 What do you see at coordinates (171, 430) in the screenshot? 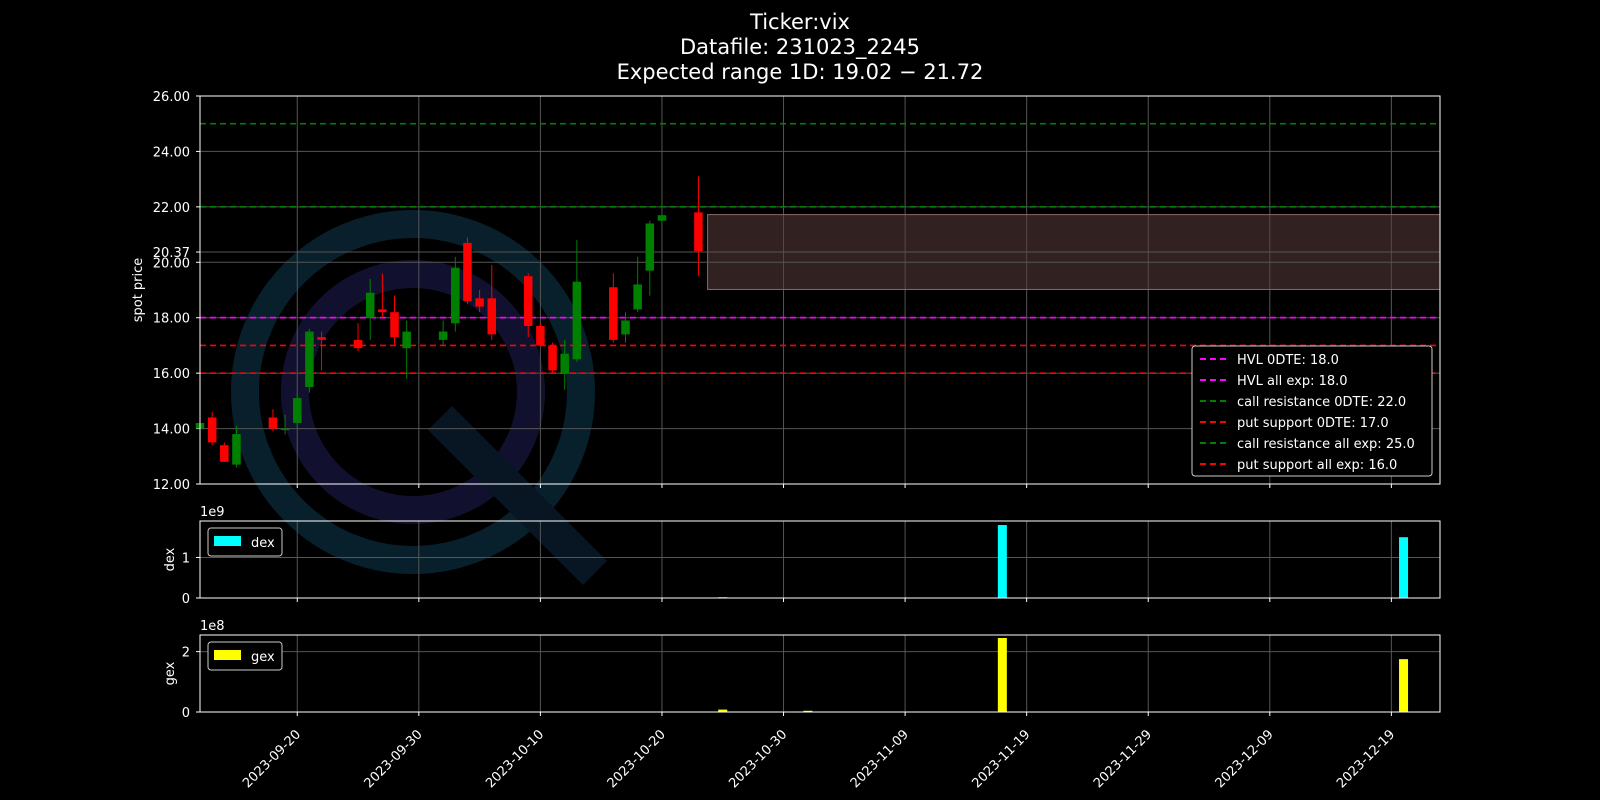
I see `y-tick-label: 14.00` at bounding box center [171, 430].